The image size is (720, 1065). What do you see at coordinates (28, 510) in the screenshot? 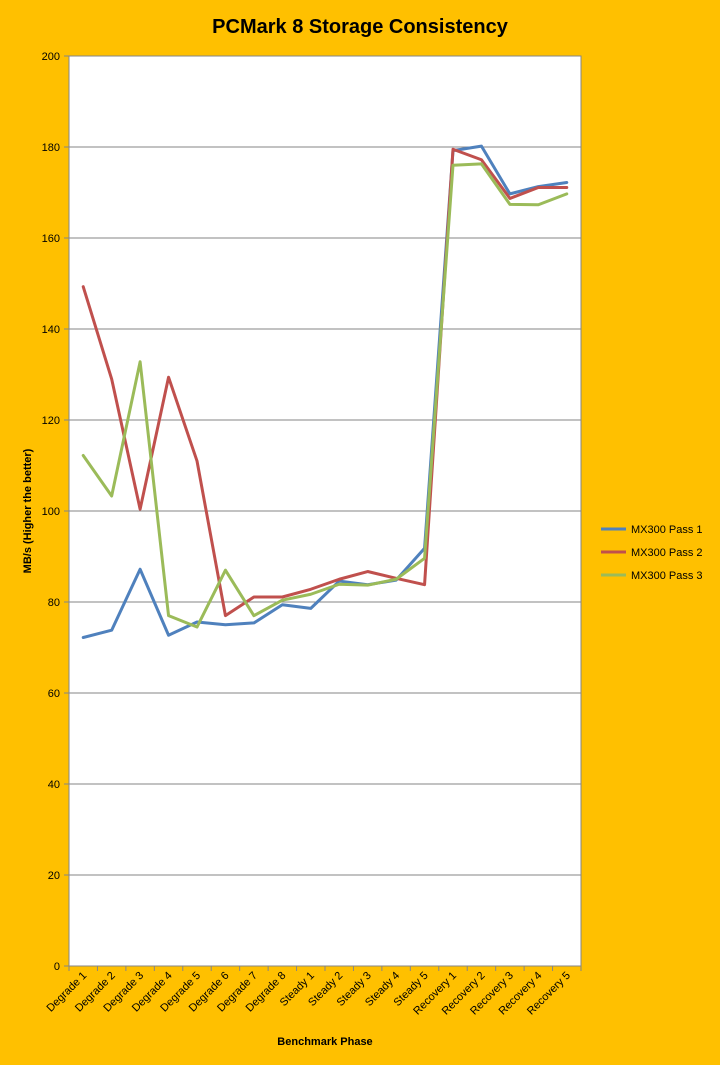
I see `y-axis-title: MB/s (Higher the better)` at bounding box center [28, 510].